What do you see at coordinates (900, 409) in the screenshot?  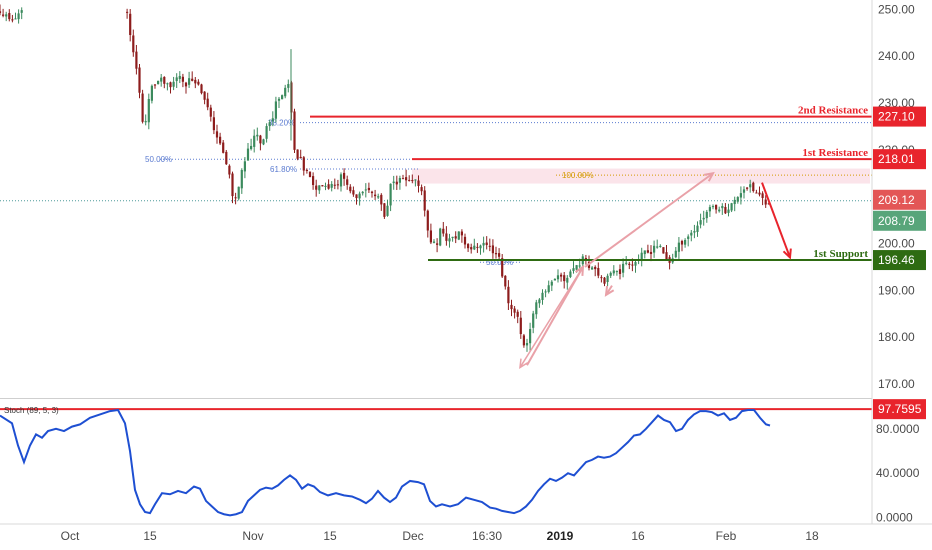 I see `price-tag-label: 97.7595` at bounding box center [900, 409].